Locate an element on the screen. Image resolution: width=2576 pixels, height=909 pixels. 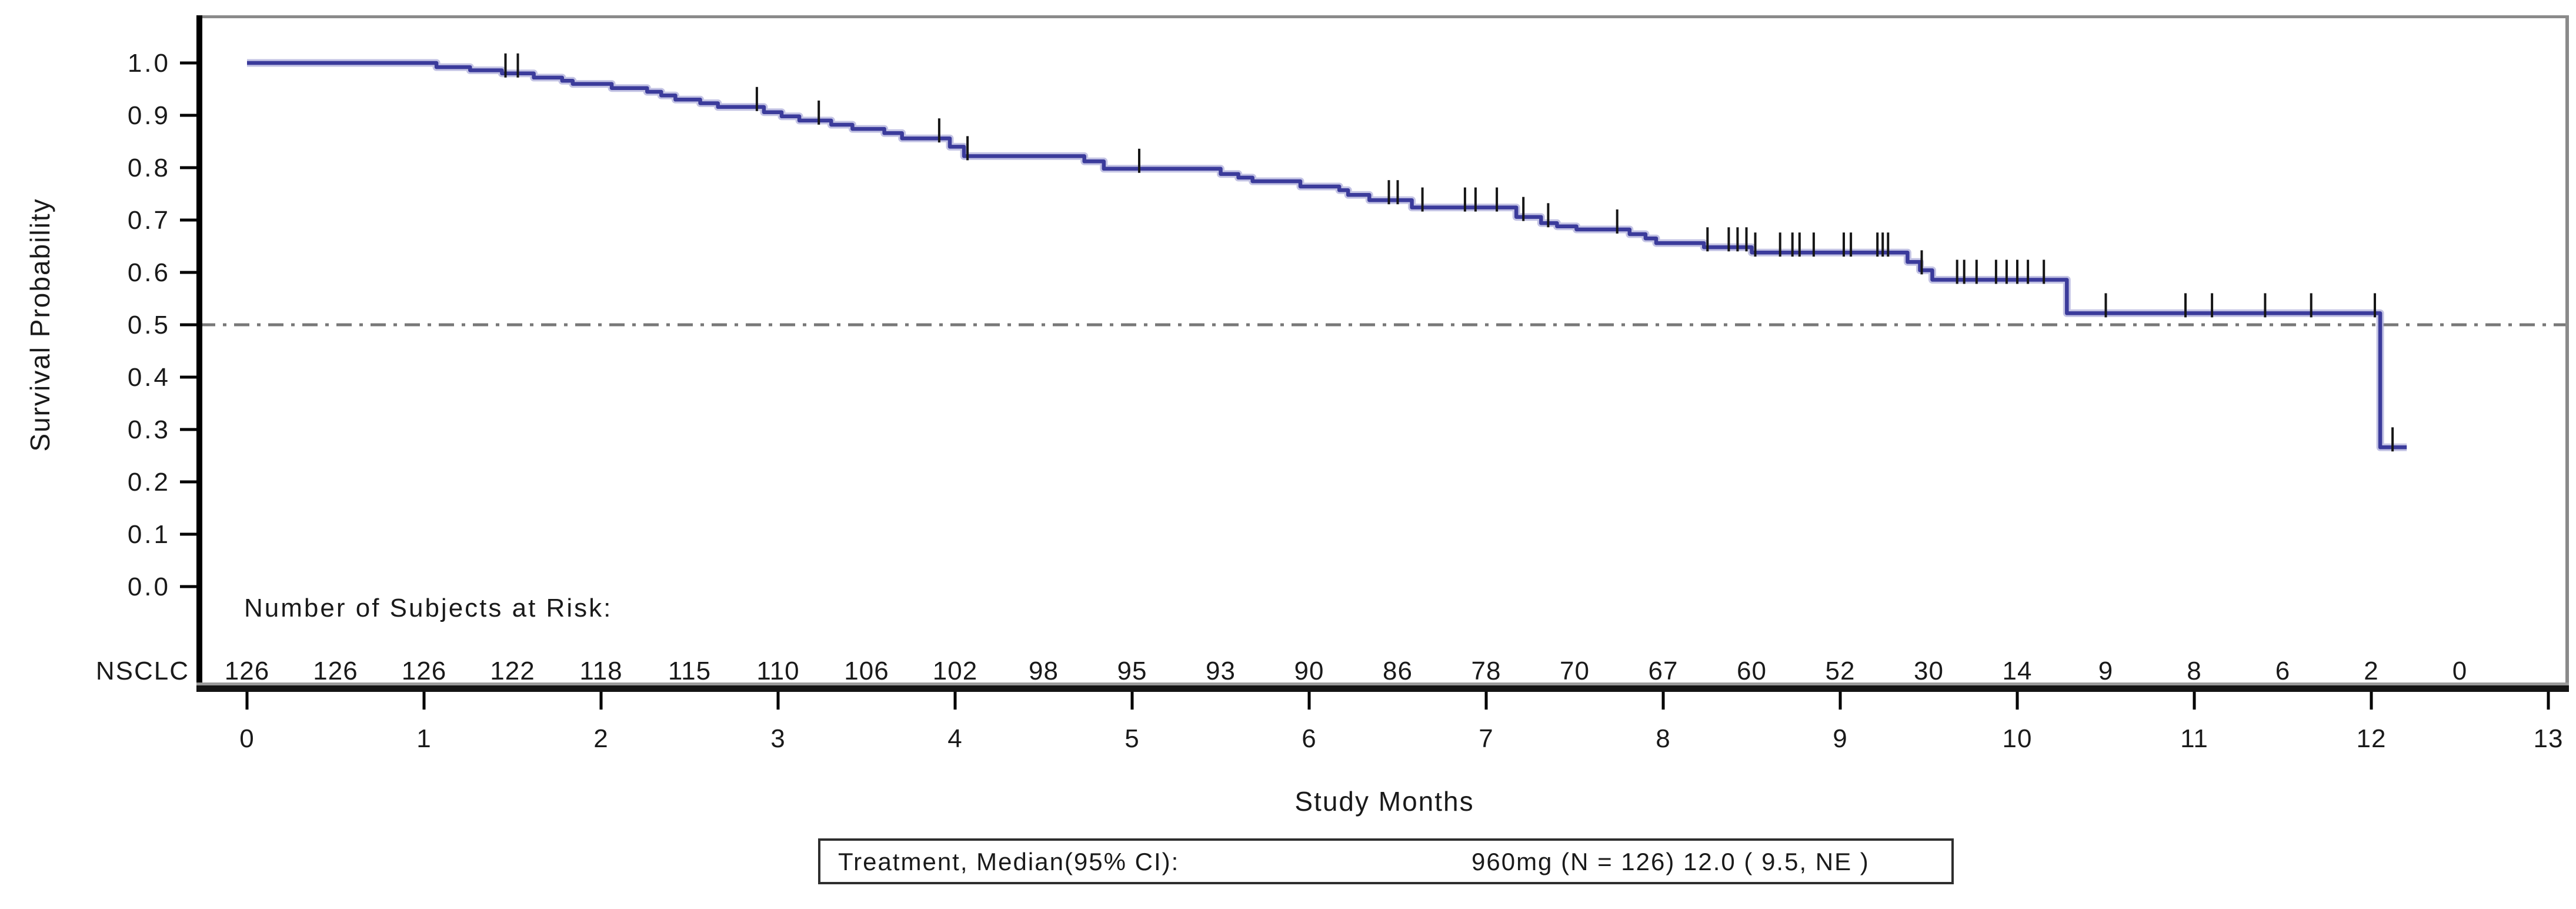
x-axis-line is located at coordinates (1382, 688).